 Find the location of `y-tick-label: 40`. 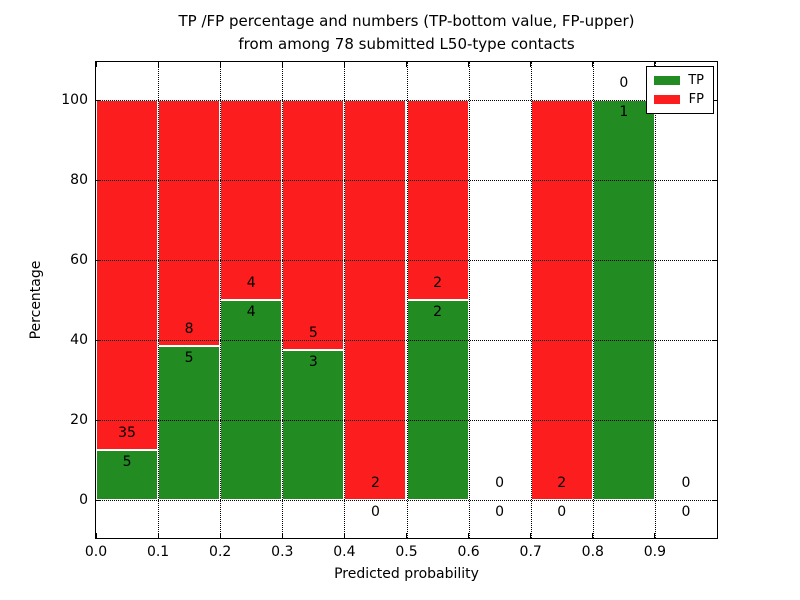

y-tick-label: 40 is located at coordinates (79, 340).